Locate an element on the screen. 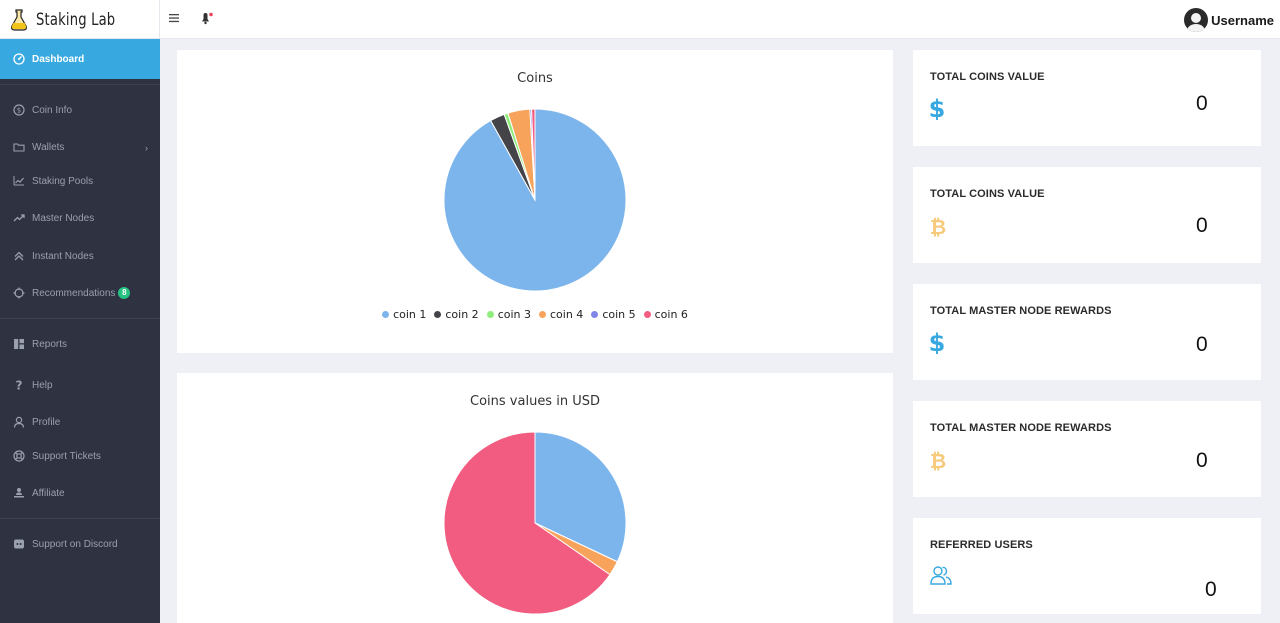 The width and height of the screenshot is (1280, 623). sidebar-item-master-nodes: Master Nodes is located at coordinates (80, 218).